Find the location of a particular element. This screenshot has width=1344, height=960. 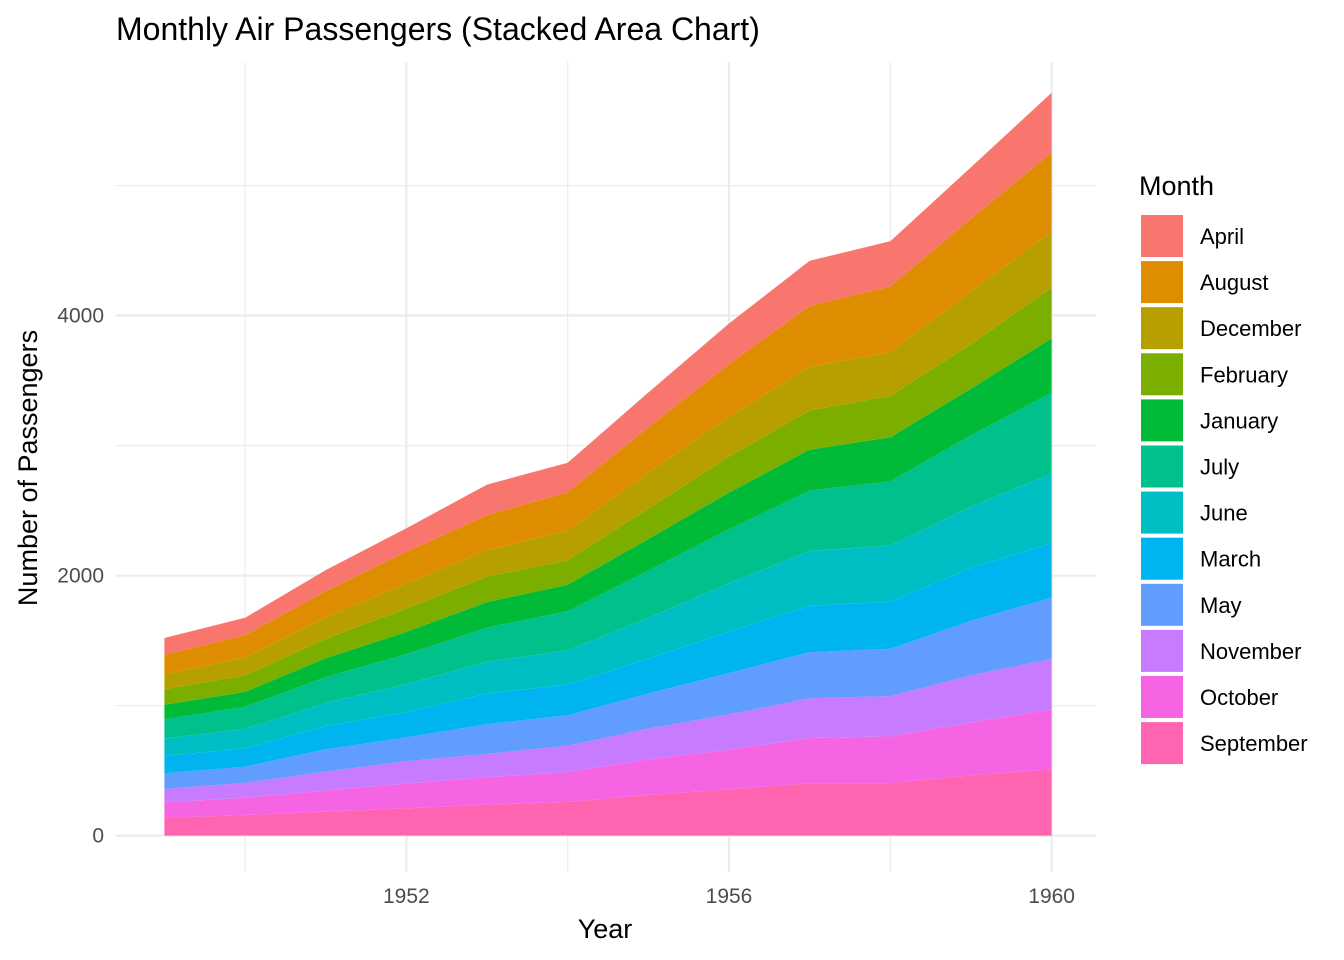

legend-item-december: December is located at coordinates (1221, 328).